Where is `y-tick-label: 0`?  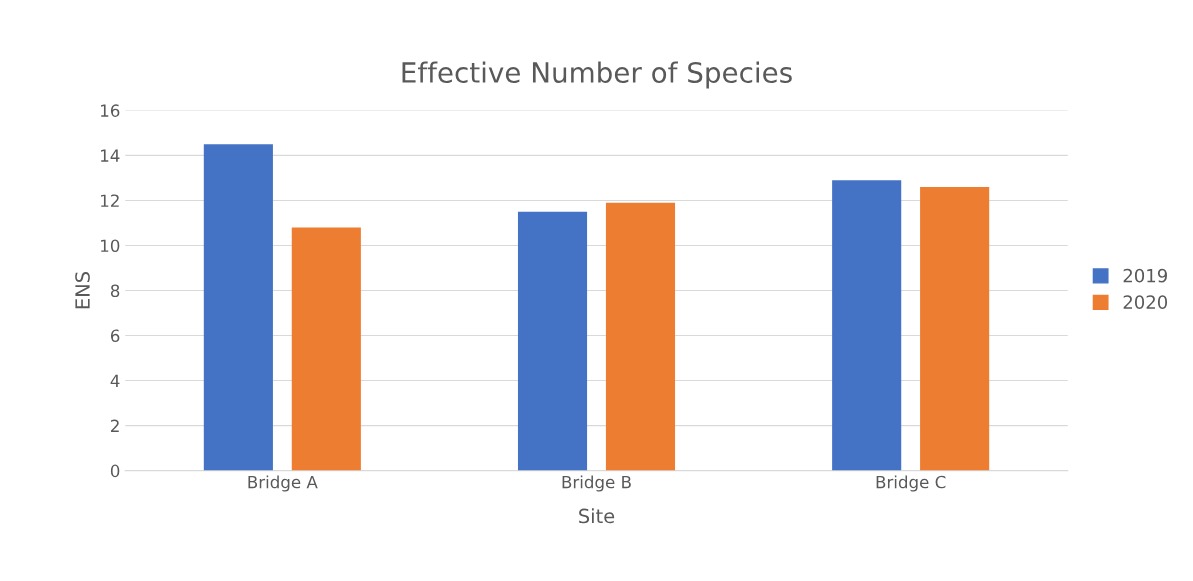
y-tick-label: 0 is located at coordinates (115, 471).